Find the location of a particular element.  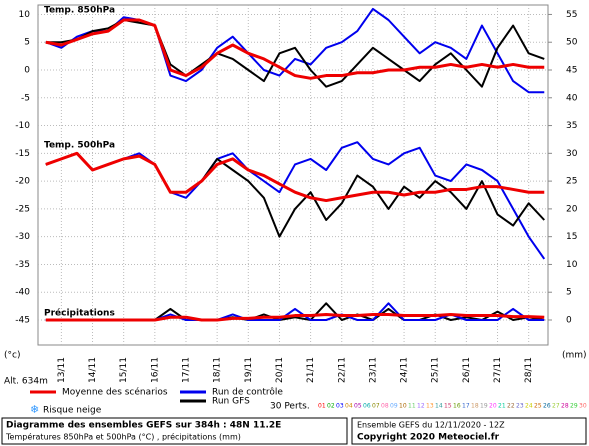

x-tick-label: 13/11 is located at coordinates (62, 370).